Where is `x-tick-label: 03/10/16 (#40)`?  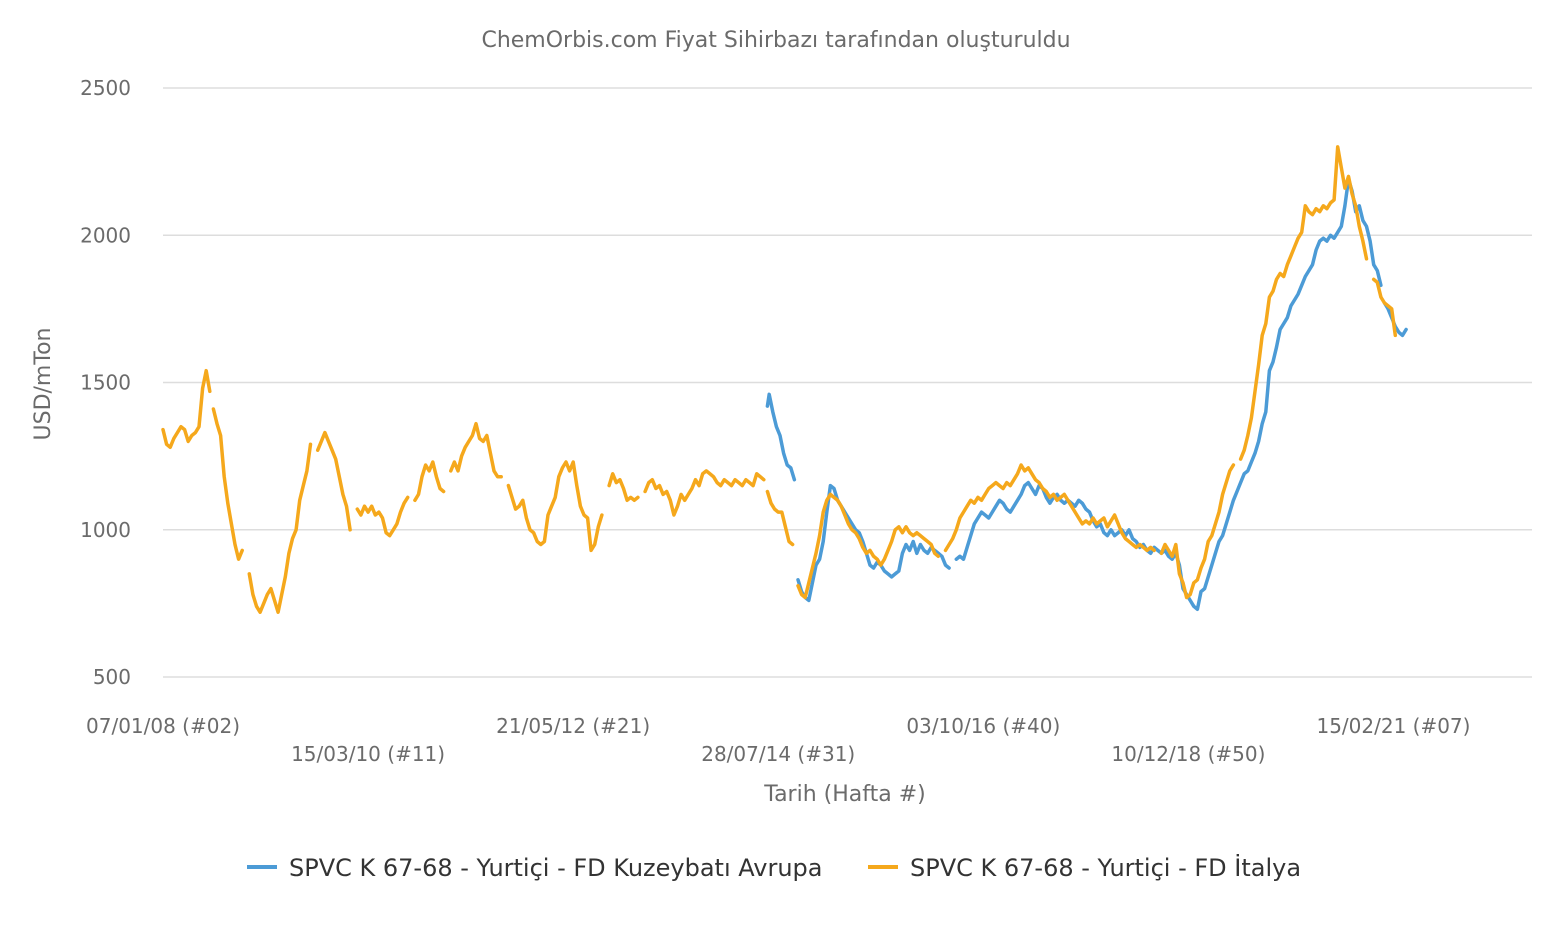
x-tick-label: 03/10/16 (#40) is located at coordinates (983, 726).